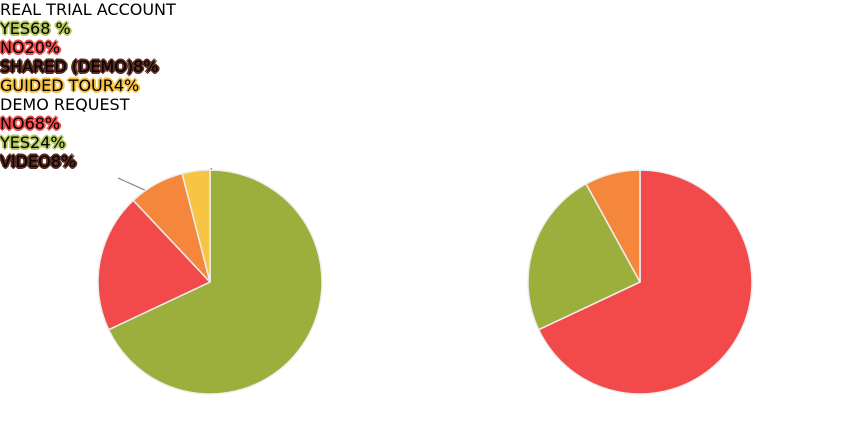  Describe the element at coordinates (425, 28) in the screenshot. I see `slice-label: YES68 %` at that location.